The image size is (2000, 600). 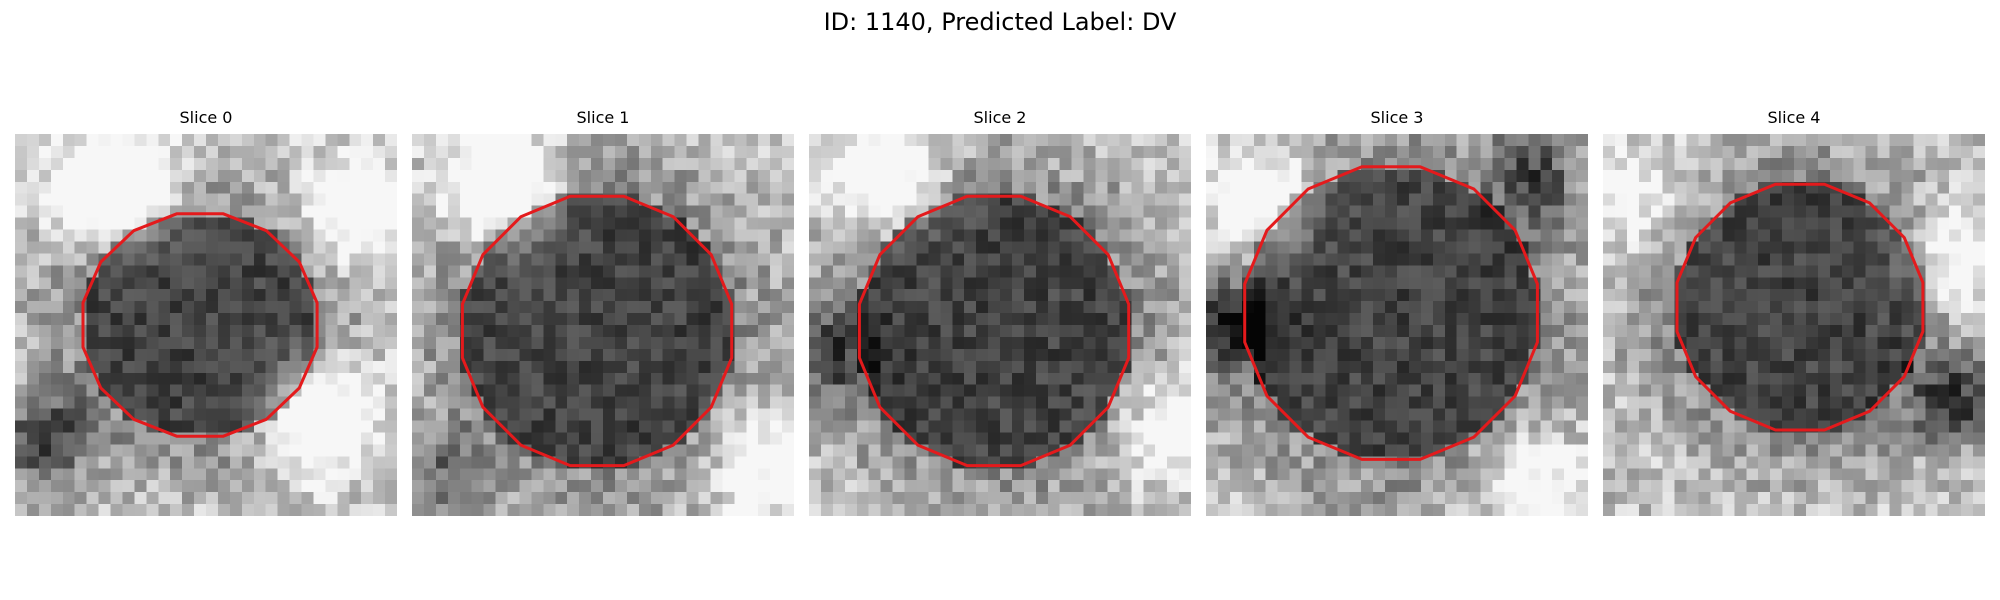 I want to click on slice-title-4: Slice 4, so click(x=1794, y=117).